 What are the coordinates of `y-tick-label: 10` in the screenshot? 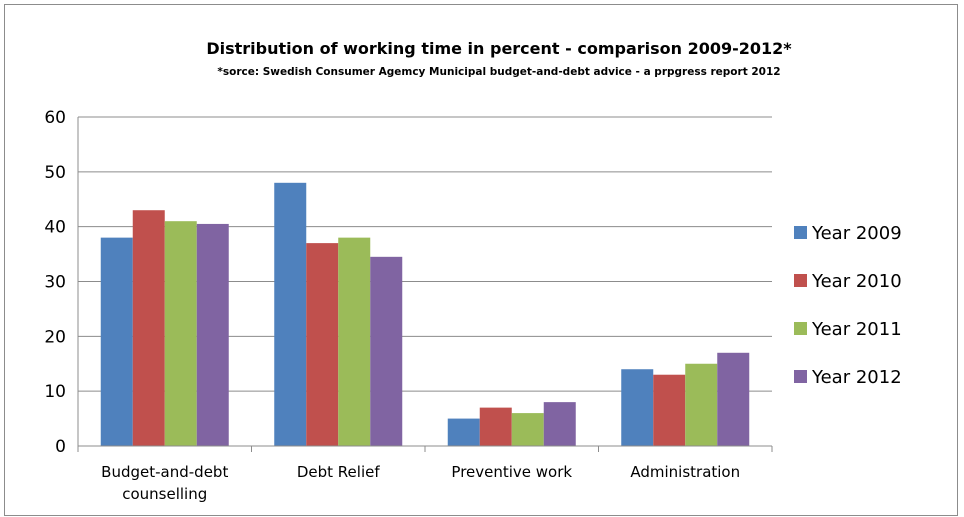 It's located at (55, 392).